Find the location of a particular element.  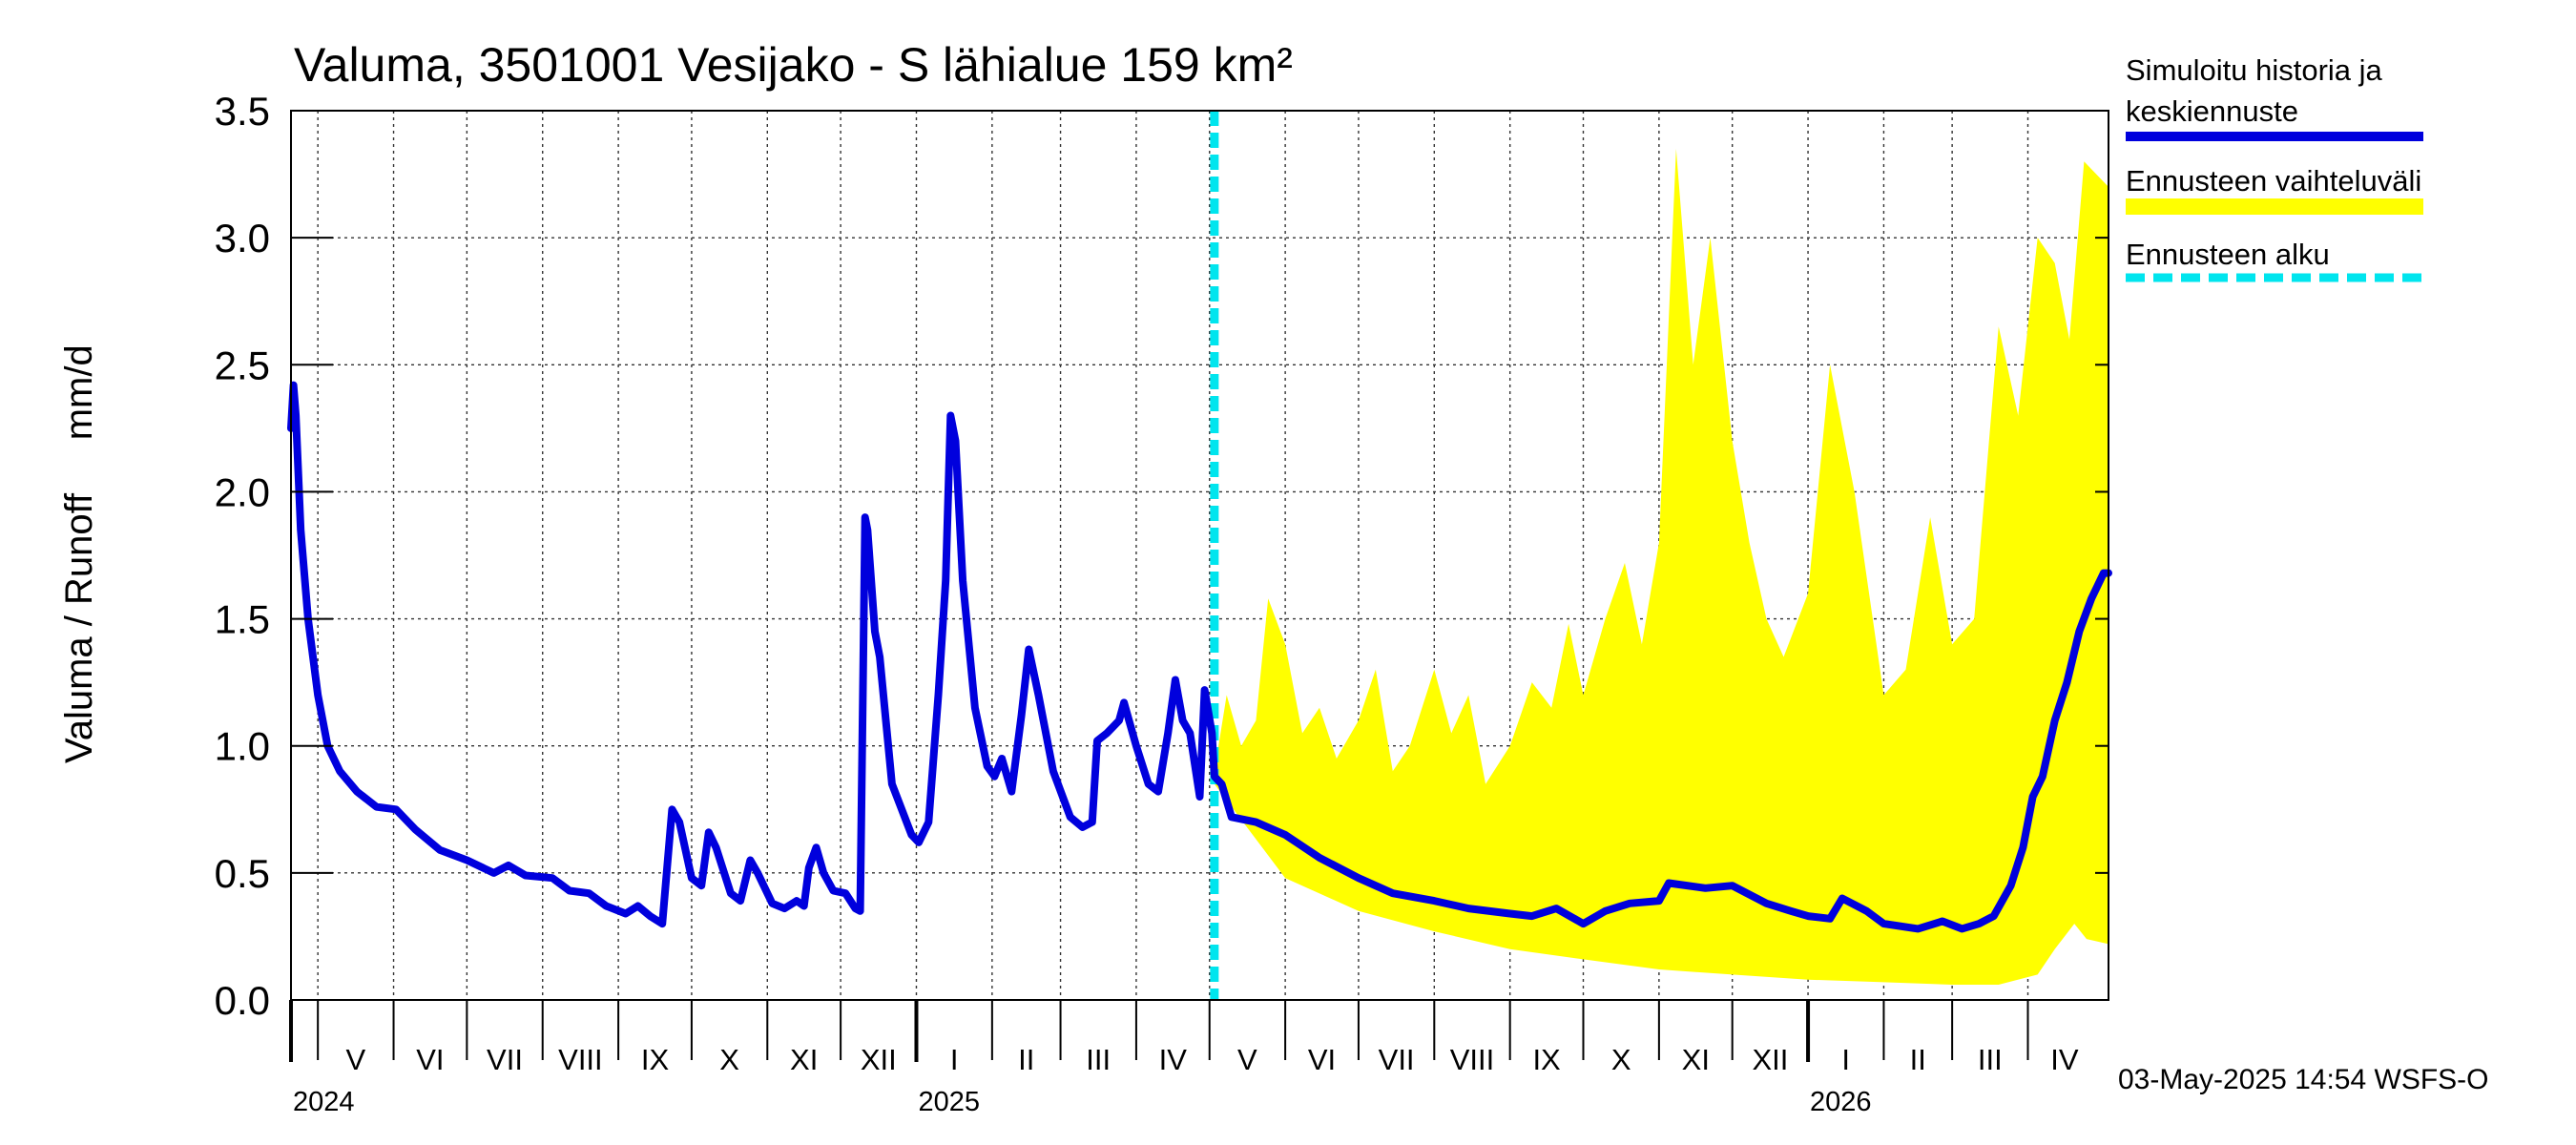

legend-swatch-range is located at coordinates (2274, 206).